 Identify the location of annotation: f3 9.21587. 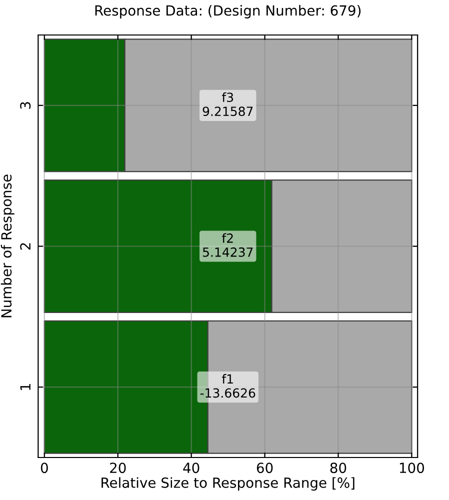
(227, 104).